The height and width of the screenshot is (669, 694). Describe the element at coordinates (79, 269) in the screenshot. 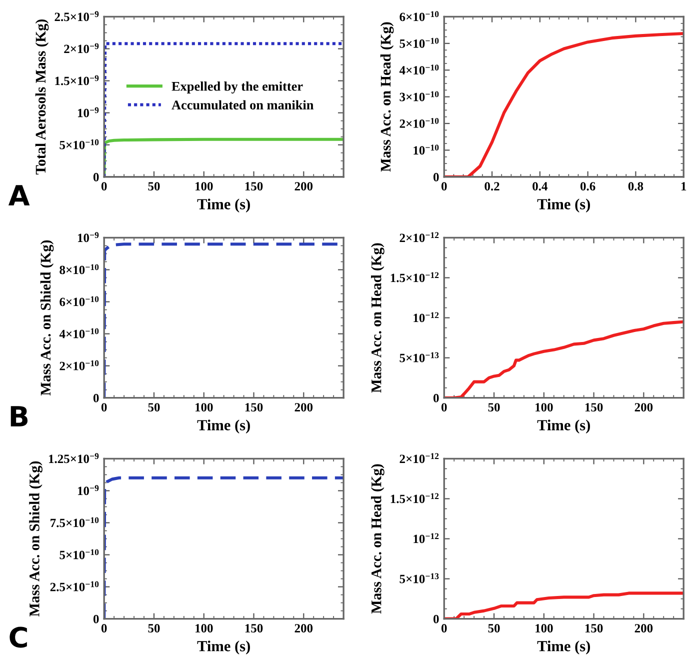

I see `y-tick-label: 8×10$^{−10}$` at that location.